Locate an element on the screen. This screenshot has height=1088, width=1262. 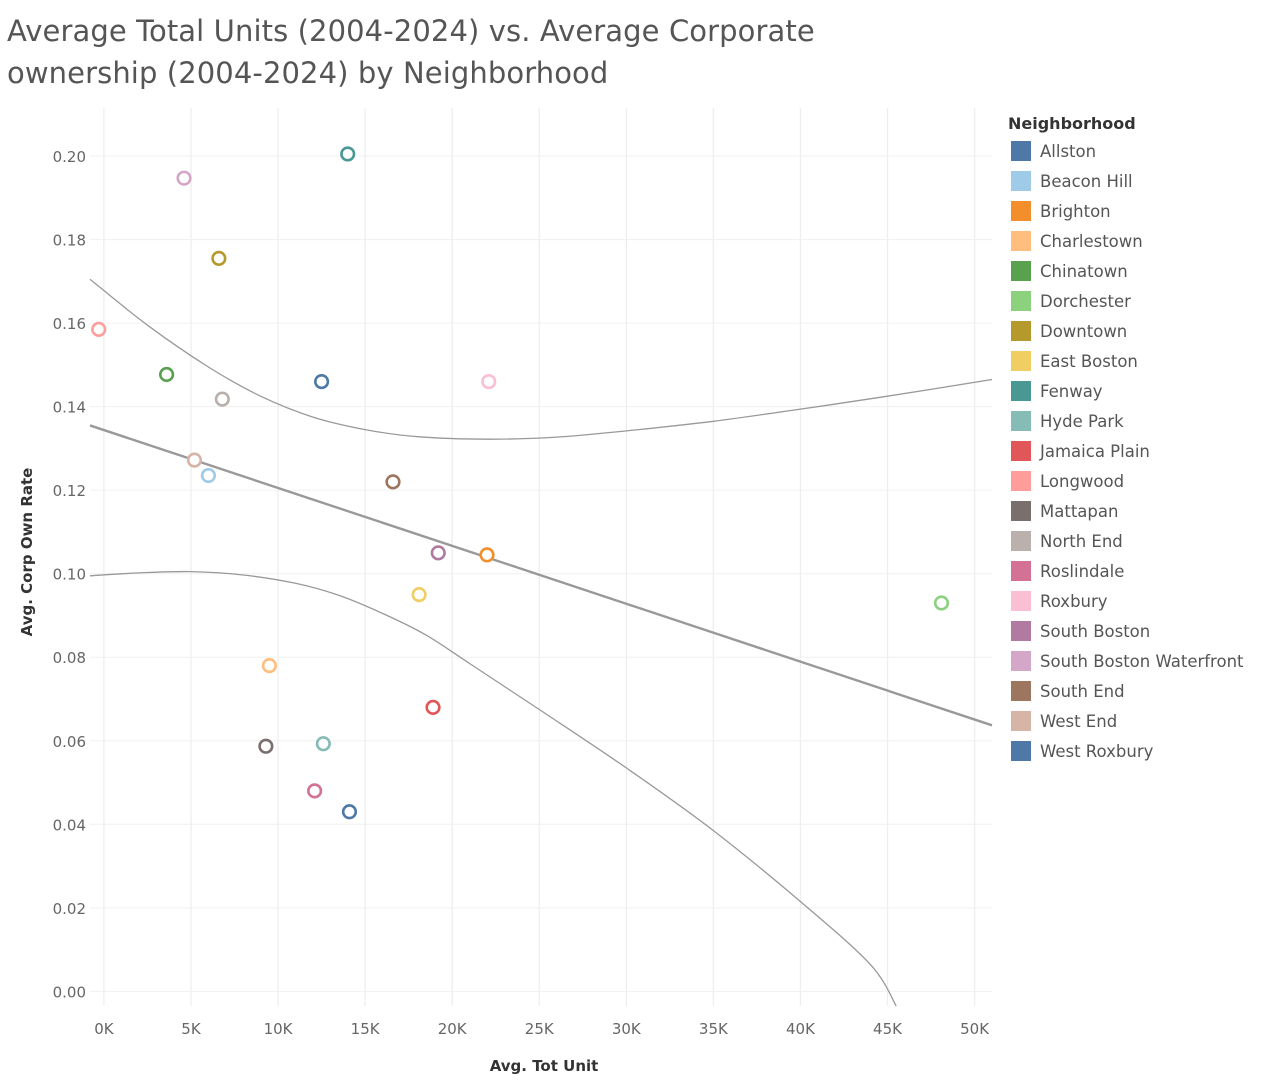
legend-item: Charlestown is located at coordinates (1135, 241).